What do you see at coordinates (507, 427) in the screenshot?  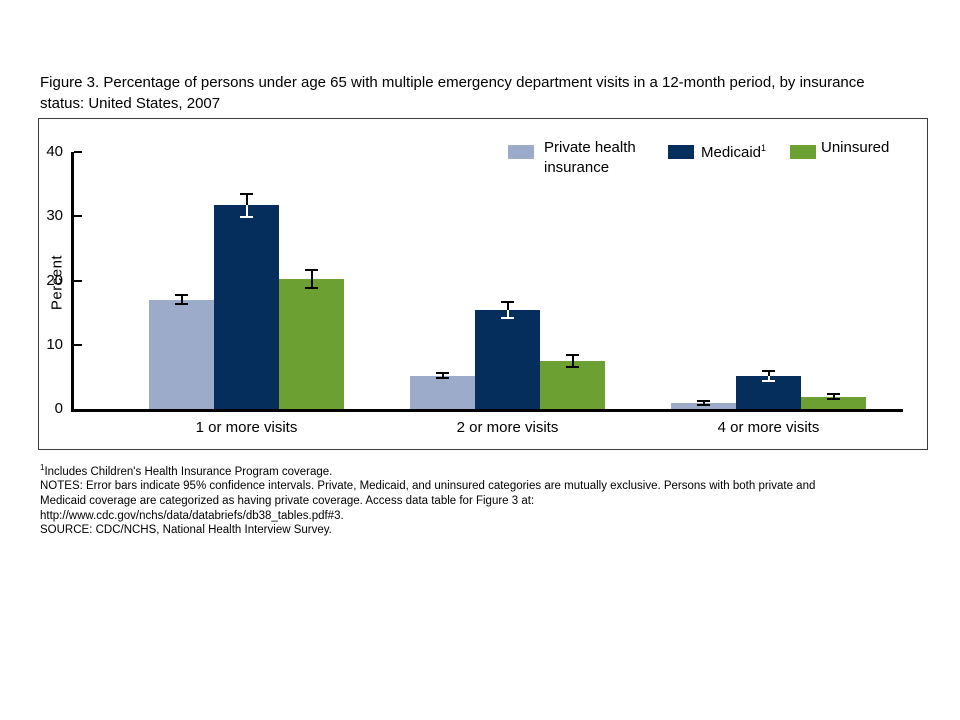 I see `category-label: 2 or more visits` at bounding box center [507, 427].